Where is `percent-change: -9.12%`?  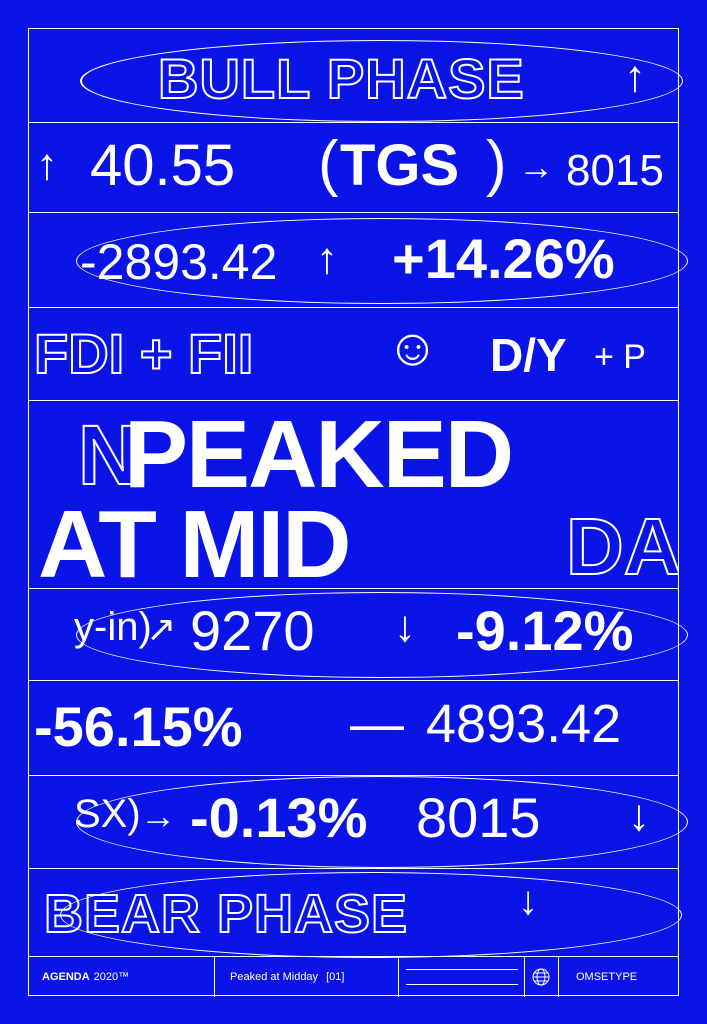
percent-change: -9.12% is located at coordinates (545, 630).